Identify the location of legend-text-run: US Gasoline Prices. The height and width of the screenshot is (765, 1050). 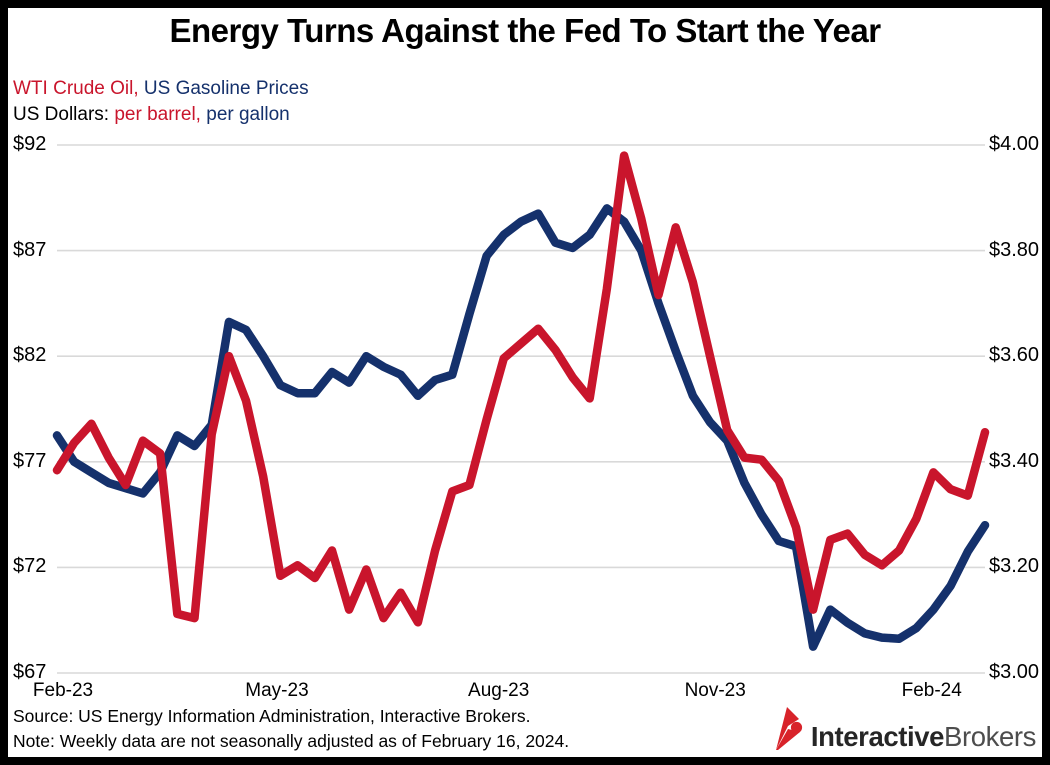
(223, 88).